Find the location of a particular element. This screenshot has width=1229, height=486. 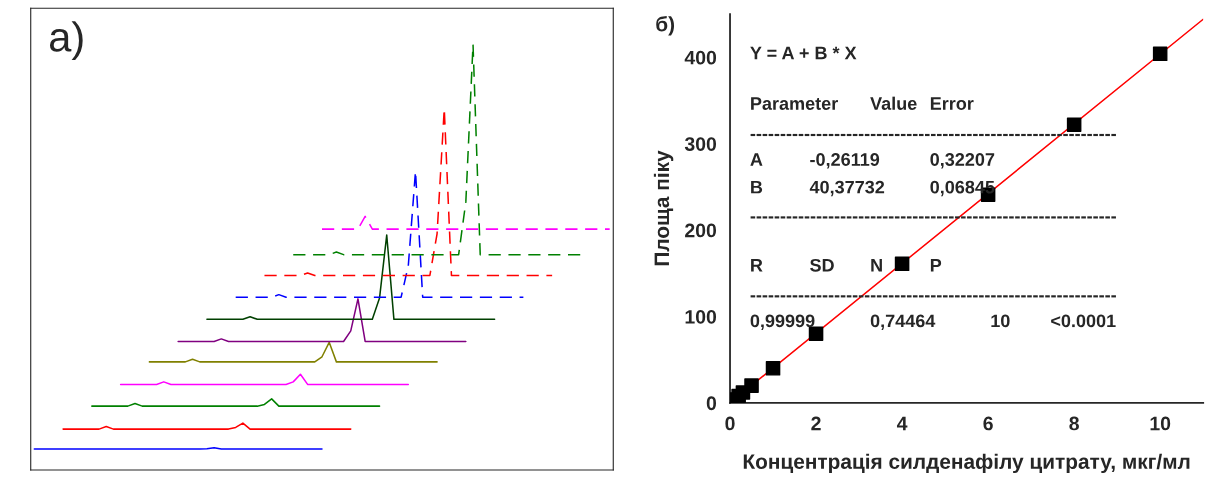

annotation: <0.0001 is located at coordinates (1083, 321).